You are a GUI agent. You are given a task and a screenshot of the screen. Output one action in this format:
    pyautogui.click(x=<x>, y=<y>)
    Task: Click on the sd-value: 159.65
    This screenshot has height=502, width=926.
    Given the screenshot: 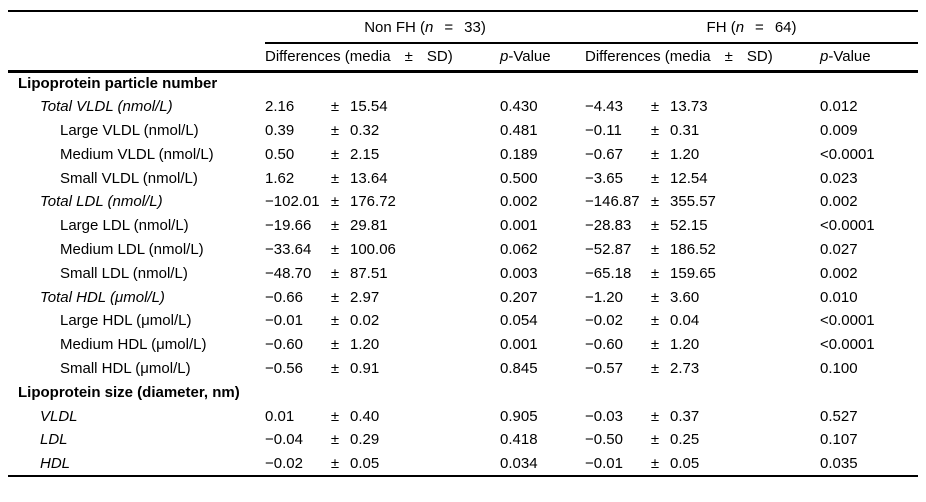 What is the action you would take?
    pyautogui.click(x=693, y=273)
    